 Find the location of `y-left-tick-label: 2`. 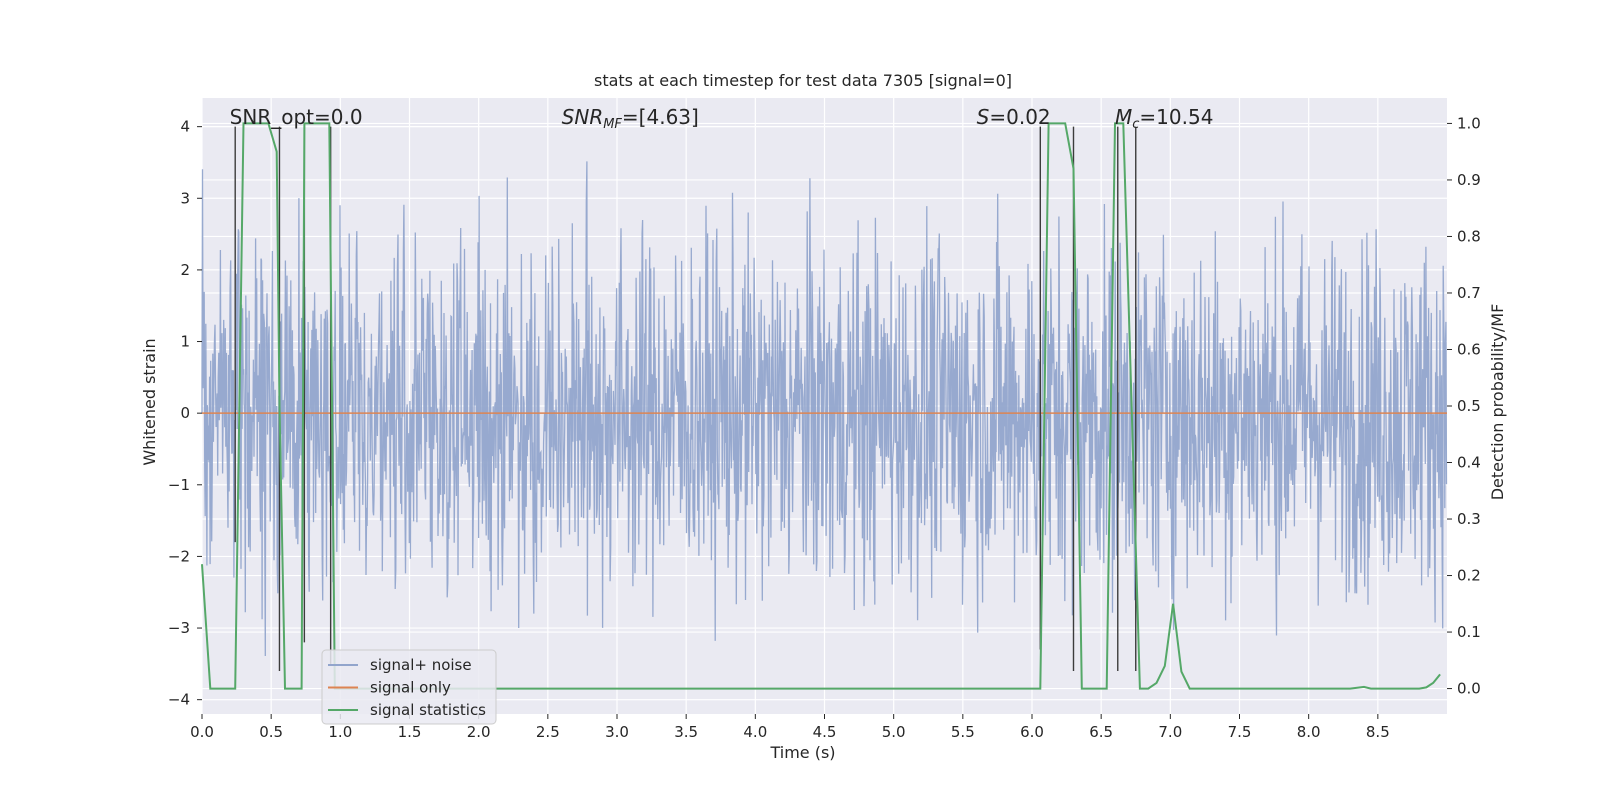

y-left-tick-label: 2 is located at coordinates (185, 270).